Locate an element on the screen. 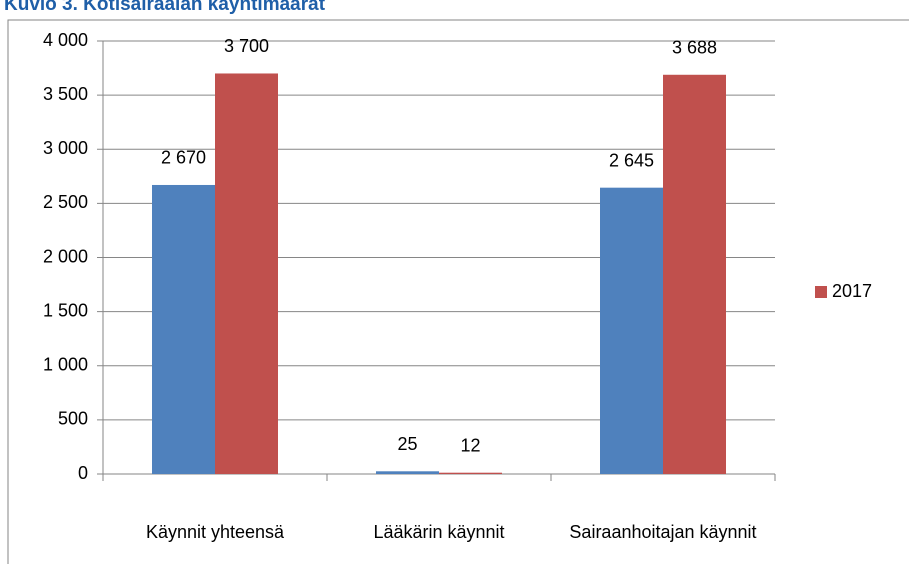 This screenshot has width=909, height=564. x-tick-label: Käynnit yhteensä is located at coordinates (215, 532).